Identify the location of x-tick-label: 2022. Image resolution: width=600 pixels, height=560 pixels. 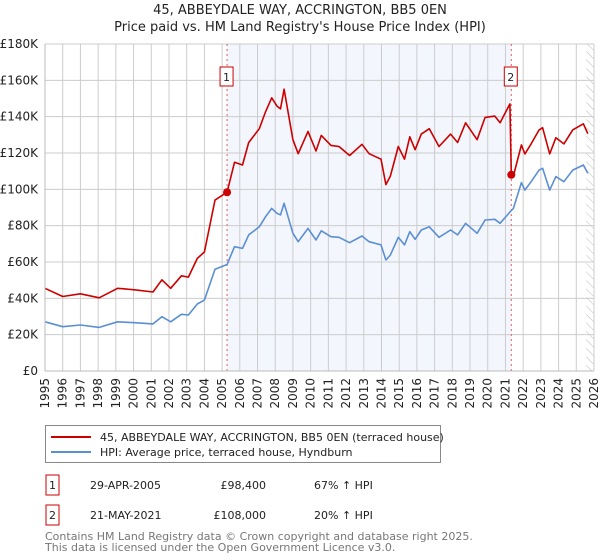
(523, 393).